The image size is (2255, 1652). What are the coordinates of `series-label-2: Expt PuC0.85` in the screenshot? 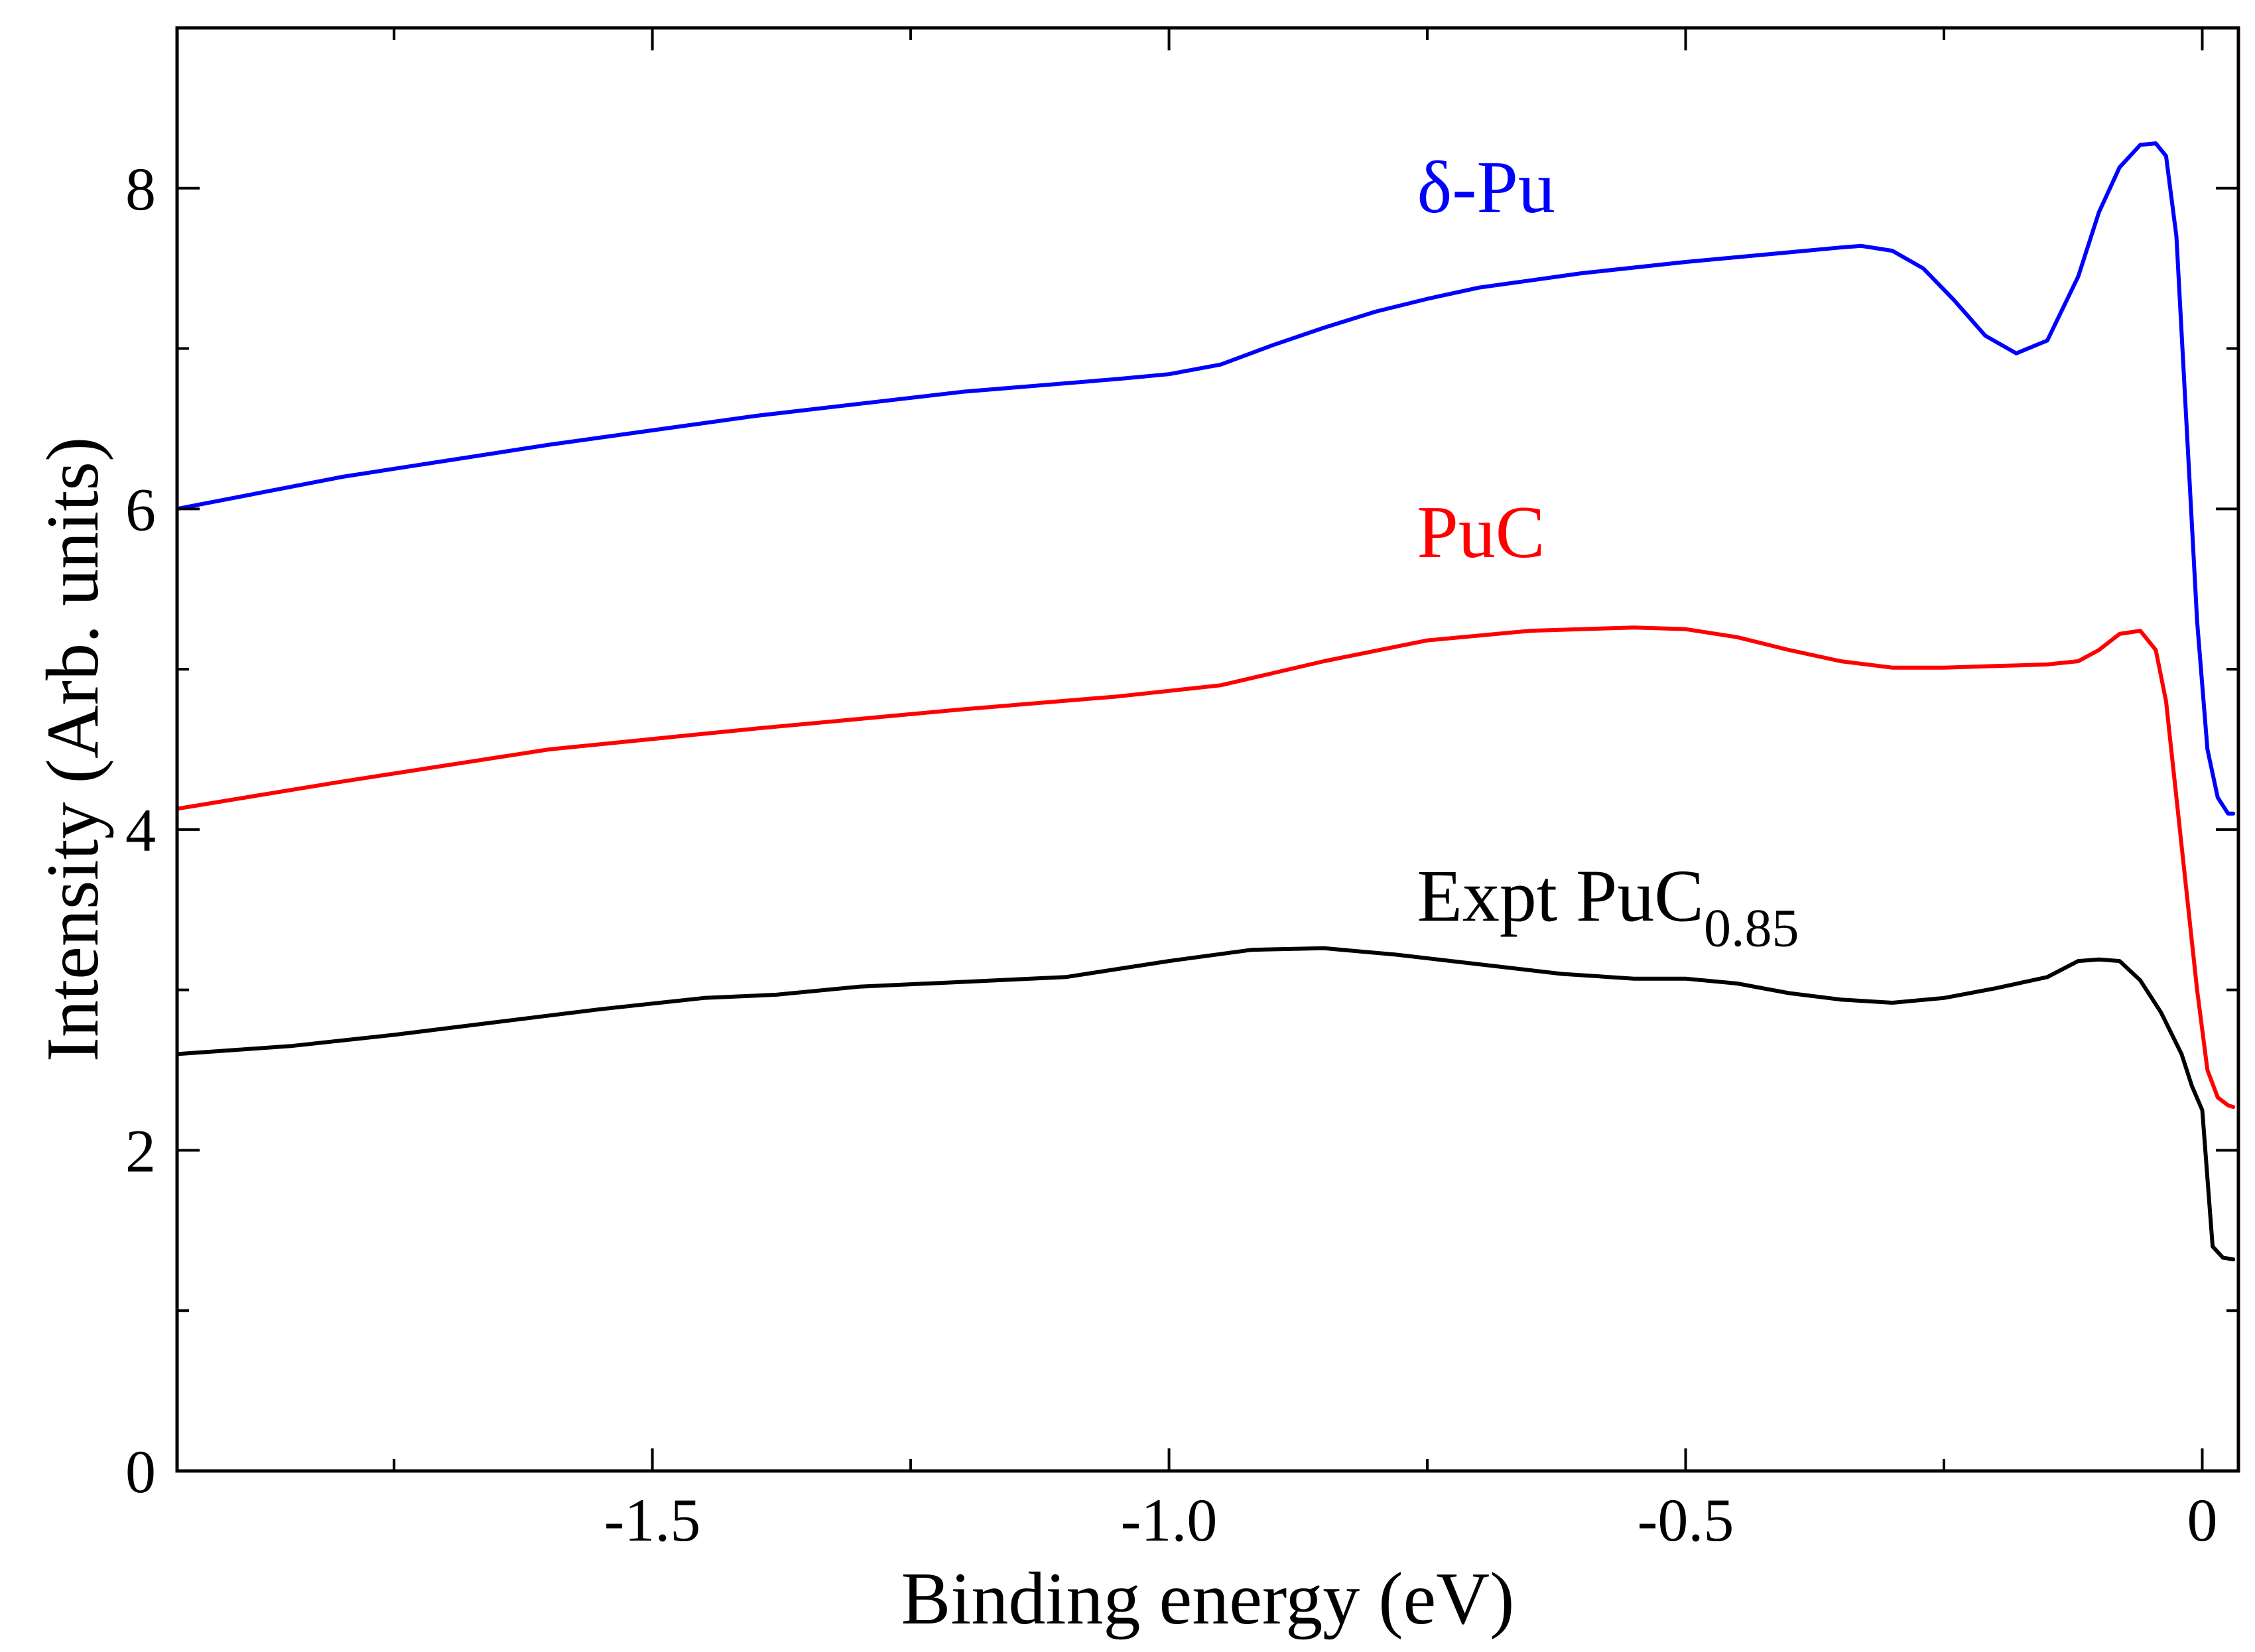 It's located at (1608, 907).